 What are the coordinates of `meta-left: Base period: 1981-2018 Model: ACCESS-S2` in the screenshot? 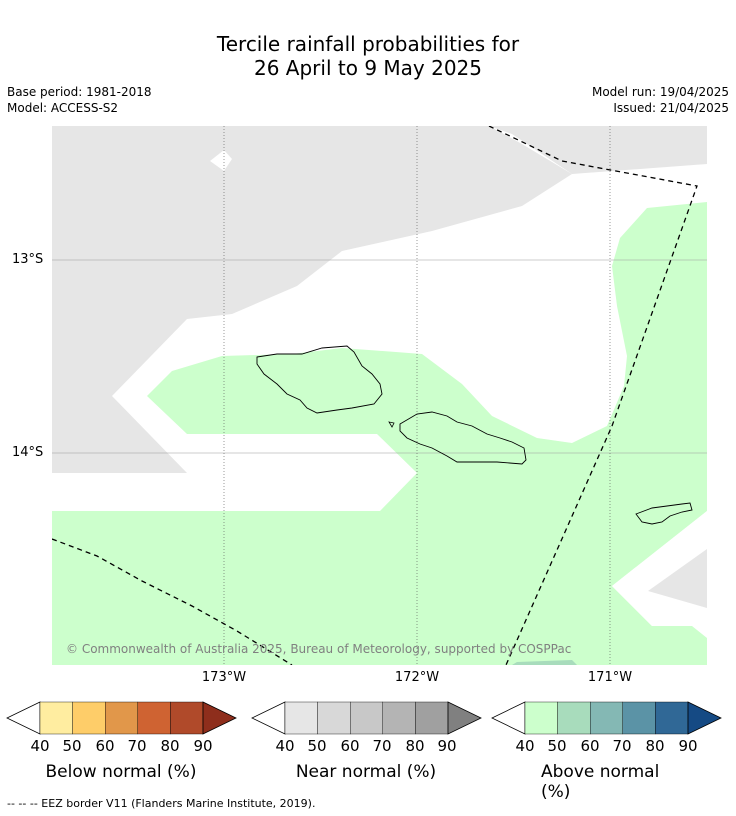 It's located at (79, 100).